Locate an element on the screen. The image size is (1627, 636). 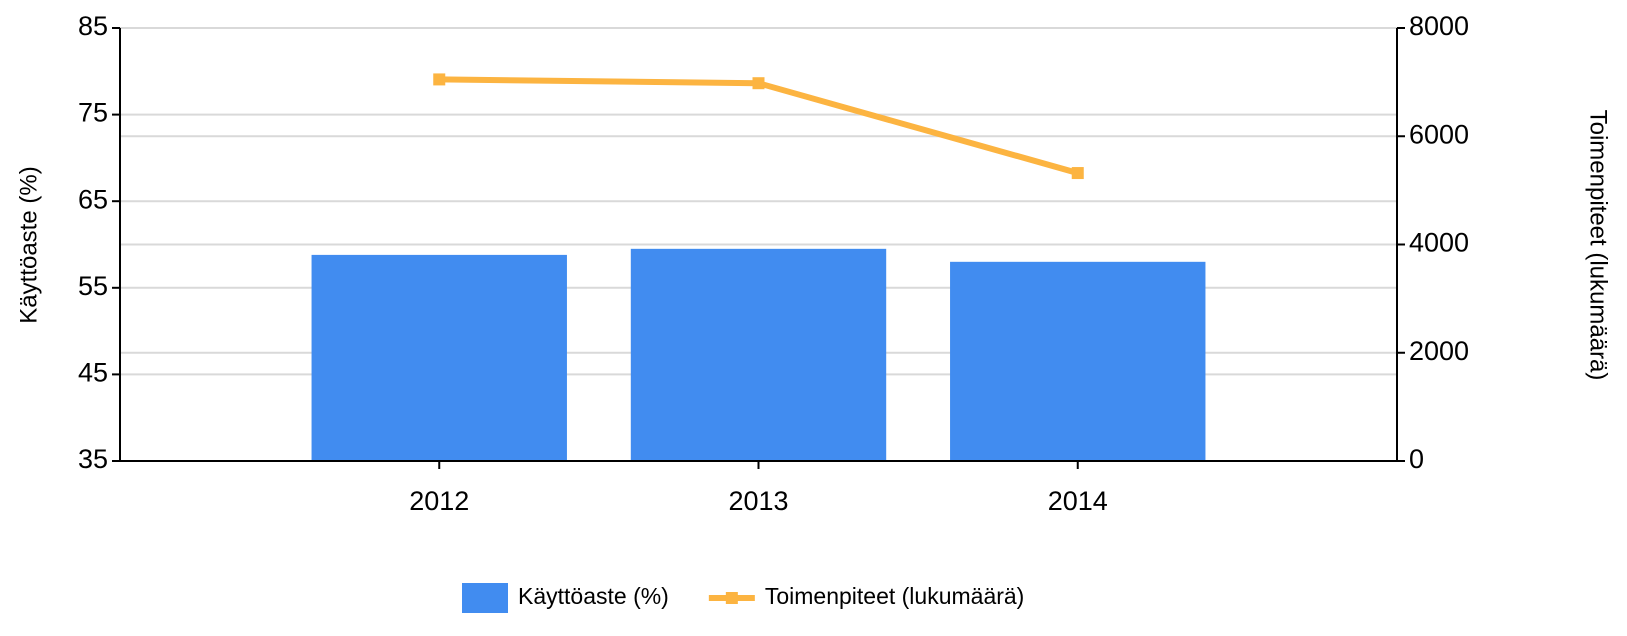
y2-axis-label: Toimenpiteet (lukumäärä) is located at coordinates (1598, 245).